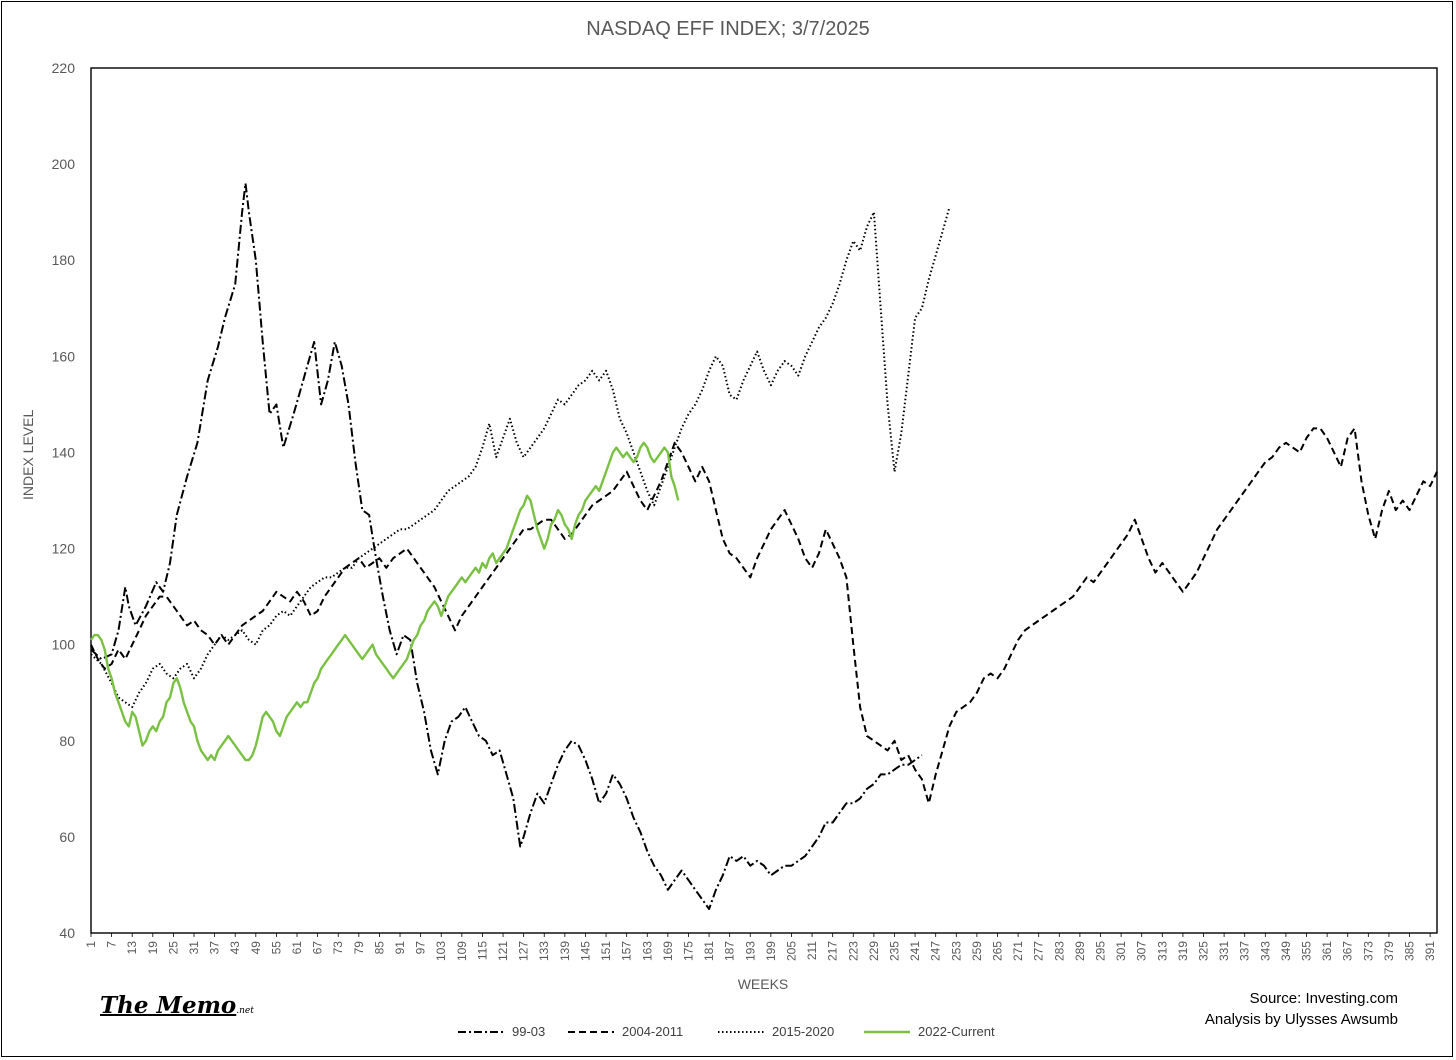  Describe the element at coordinates (524, 951) in the screenshot. I see `x-tick-label: 127` at that location.